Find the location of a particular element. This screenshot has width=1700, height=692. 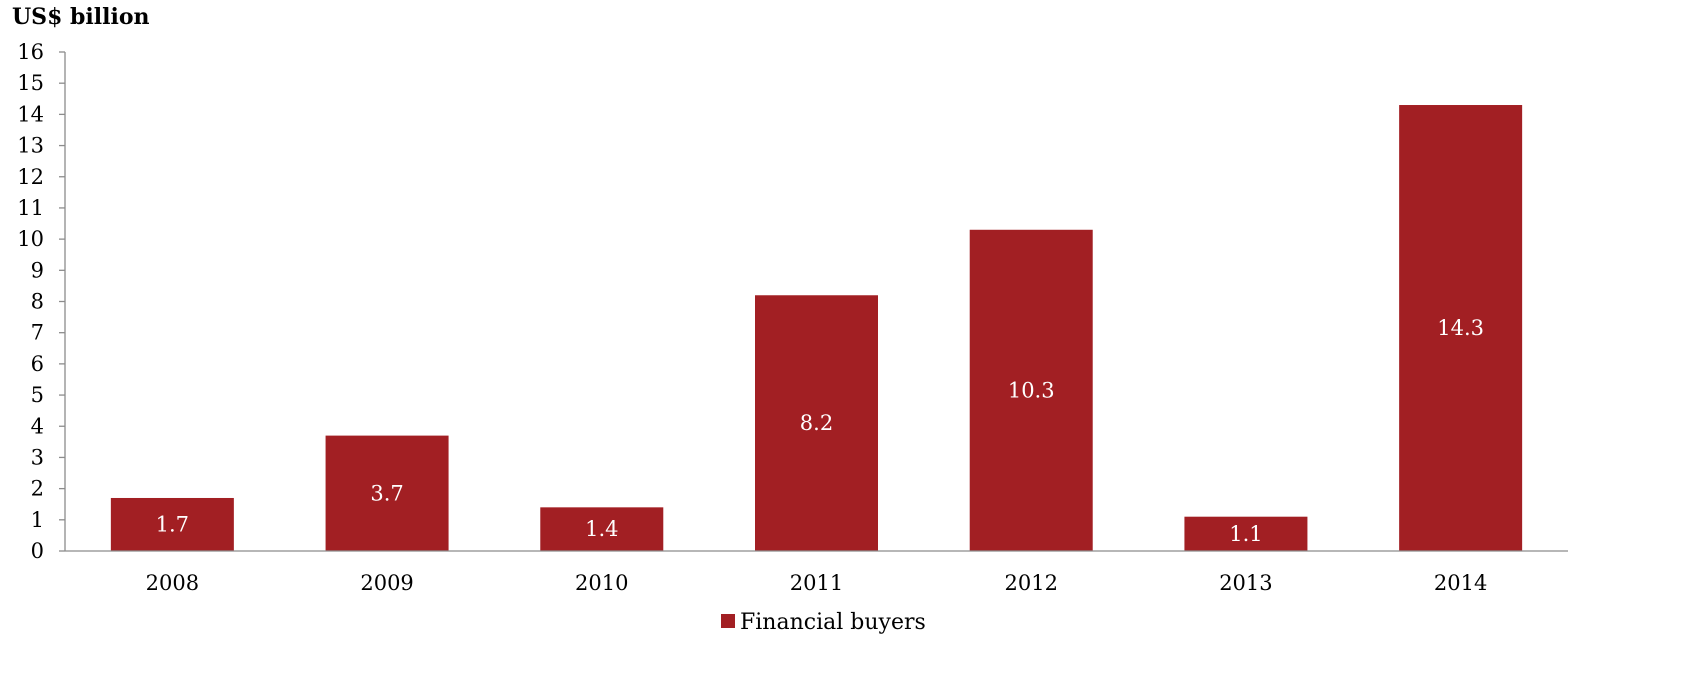

legend-swatch-financial-buyers is located at coordinates (728, 621).